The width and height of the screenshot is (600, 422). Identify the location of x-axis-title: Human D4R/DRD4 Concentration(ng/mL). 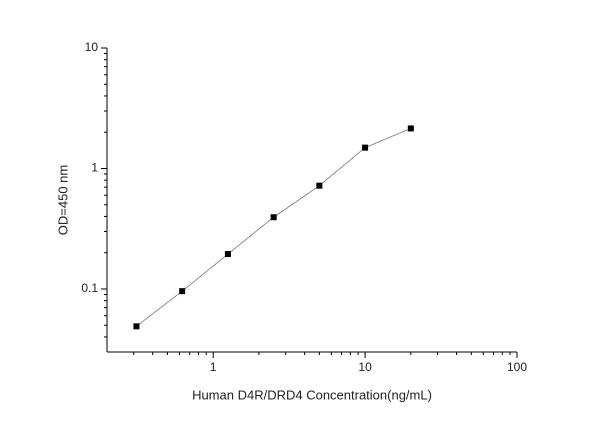
(312, 394).